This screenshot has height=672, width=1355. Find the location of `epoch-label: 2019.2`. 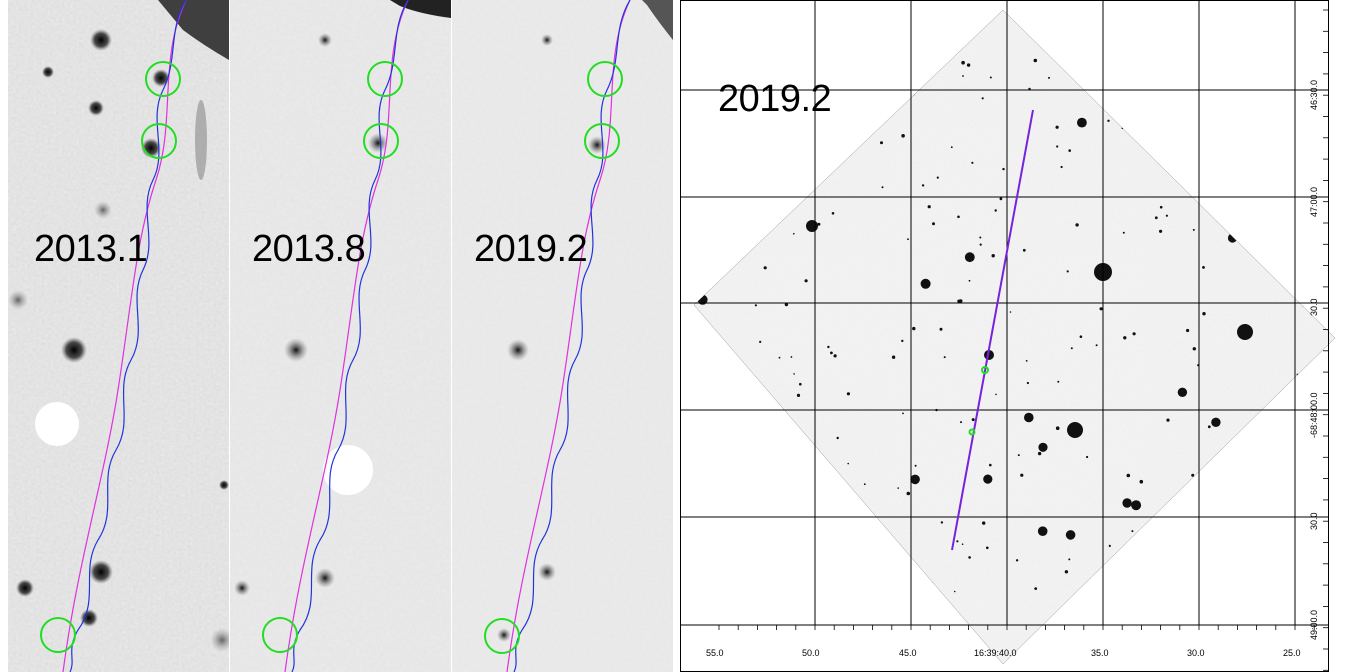

epoch-label: 2019.2 is located at coordinates (531, 249).